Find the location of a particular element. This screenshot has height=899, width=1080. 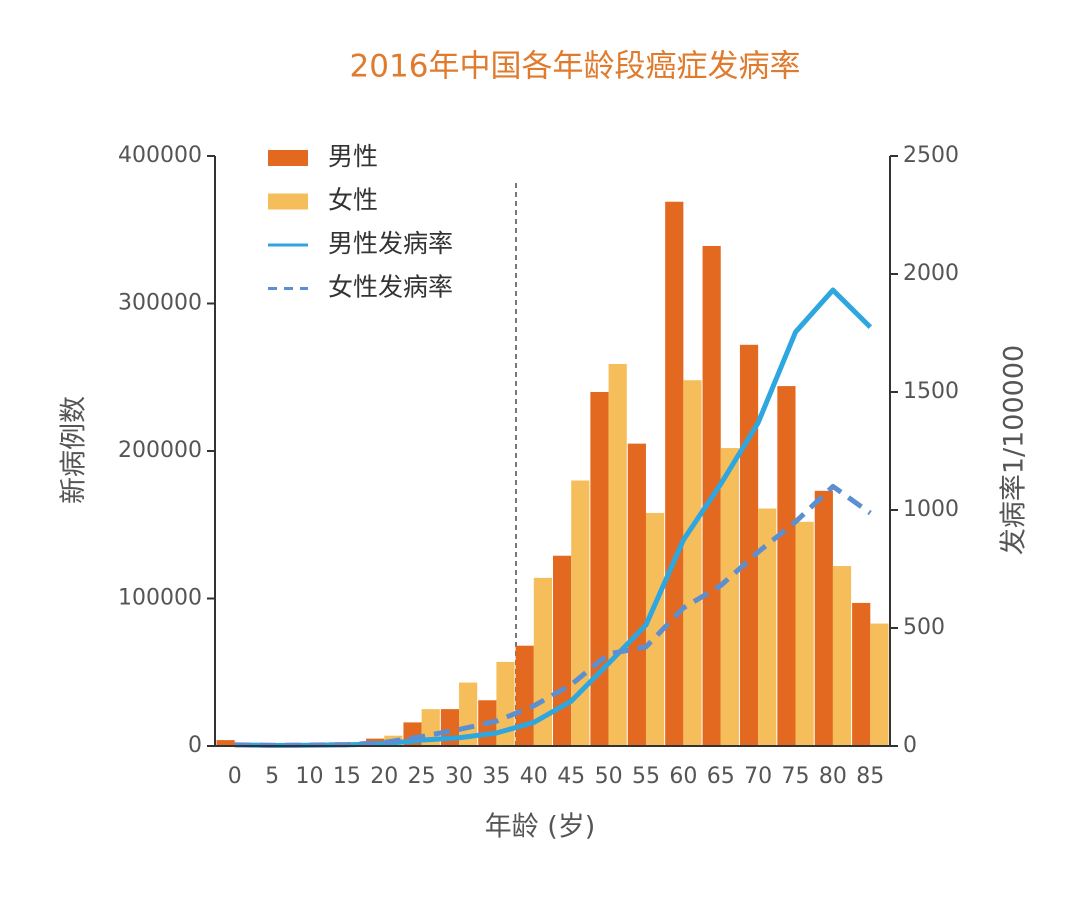

x-tick-label: 5 is located at coordinates (272, 776).